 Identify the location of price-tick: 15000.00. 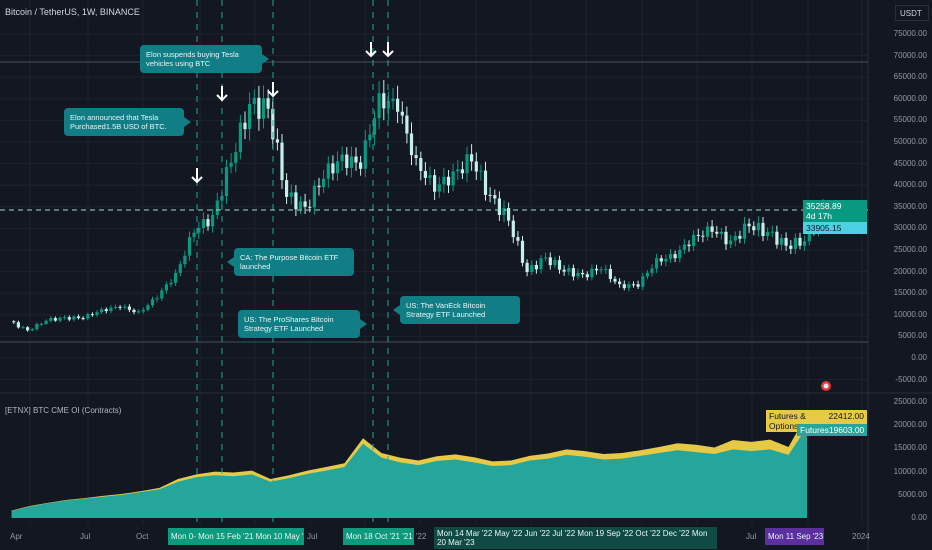
(910, 293).